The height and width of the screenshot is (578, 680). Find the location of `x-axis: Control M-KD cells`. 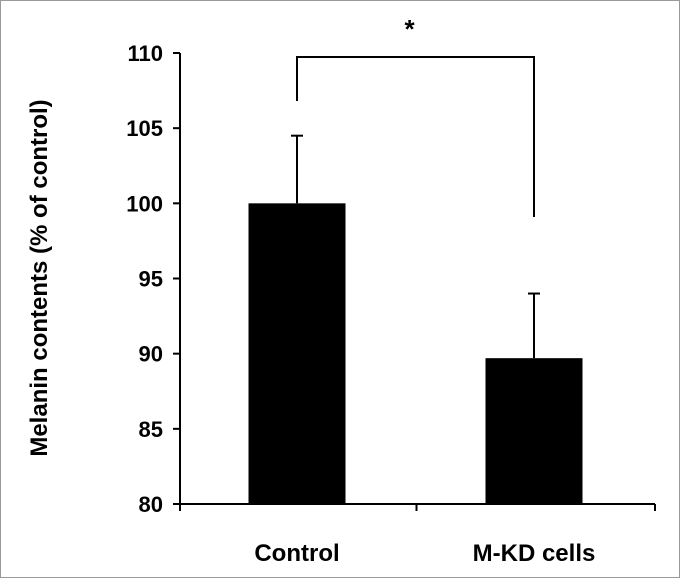

x-axis: Control M-KD cells is located at coordinates (417, 535).